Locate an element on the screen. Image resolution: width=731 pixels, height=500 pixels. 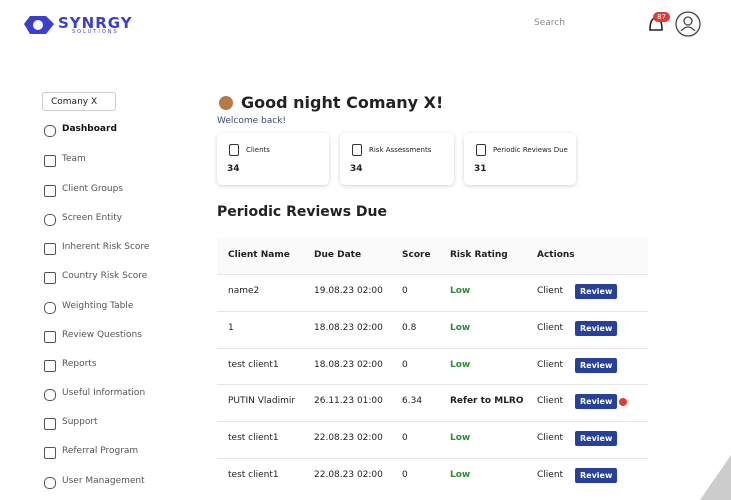
avatar is located at coordinates (688, 24).